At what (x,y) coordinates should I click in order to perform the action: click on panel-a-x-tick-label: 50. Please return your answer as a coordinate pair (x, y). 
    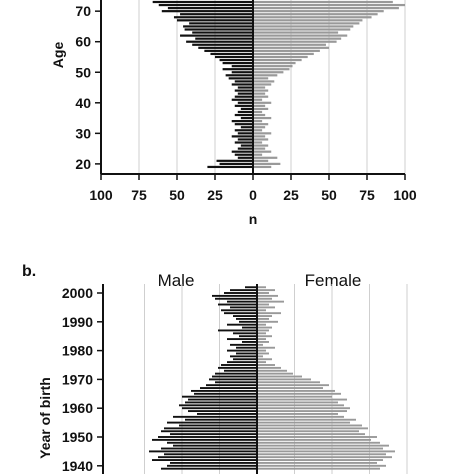
    Looking at the image, I should click on (177, 195).